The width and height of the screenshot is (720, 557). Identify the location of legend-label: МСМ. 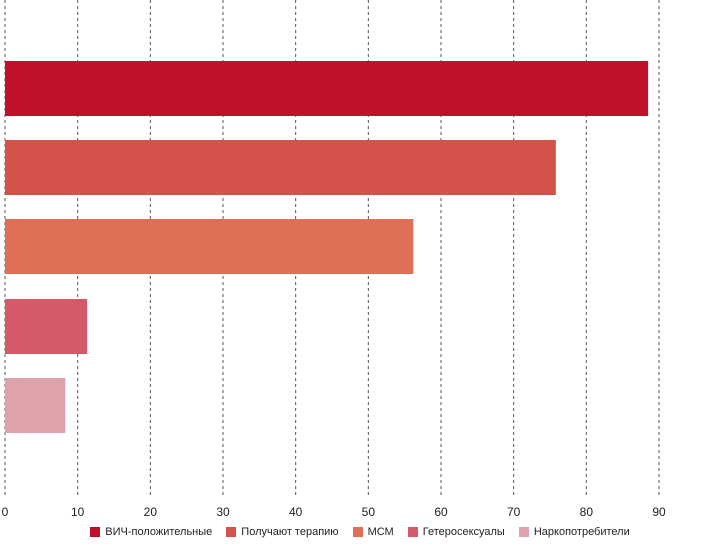
(380, 532).